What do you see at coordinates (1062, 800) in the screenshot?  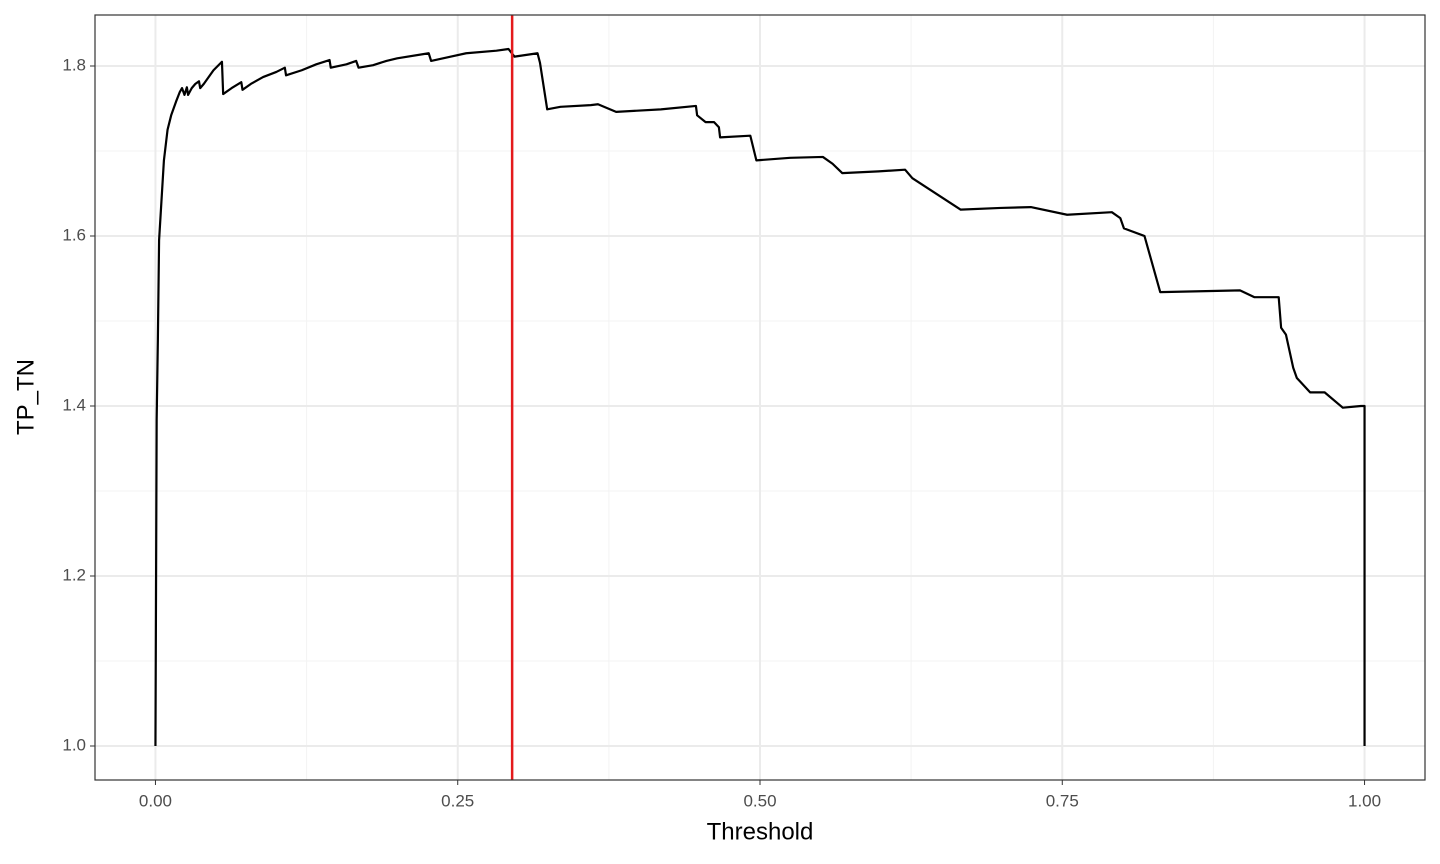 I see `x-tick-label: 0.75` at bounding box center [1062, 800].